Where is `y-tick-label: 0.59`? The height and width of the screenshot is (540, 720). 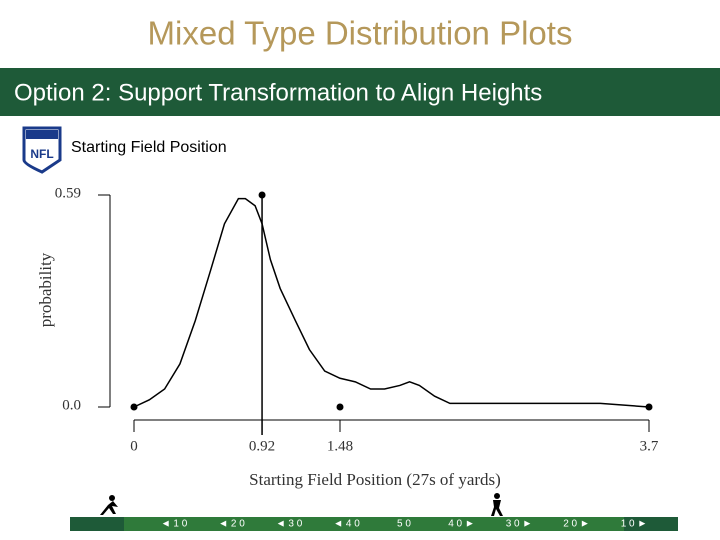
y-tick-label: 0.59 is located at coordinates (68, 193).